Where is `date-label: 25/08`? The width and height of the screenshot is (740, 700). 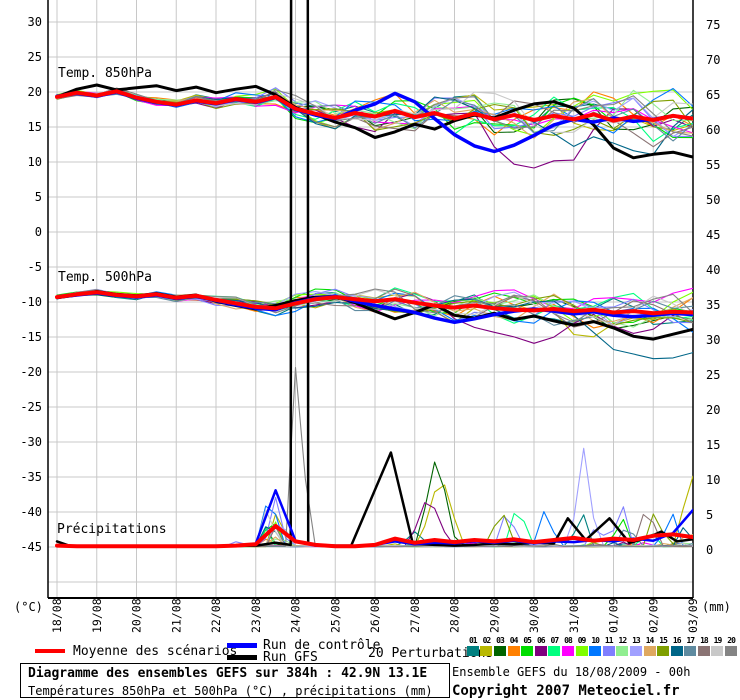 date-label: 25/08 is located at coordinates (335, 615).